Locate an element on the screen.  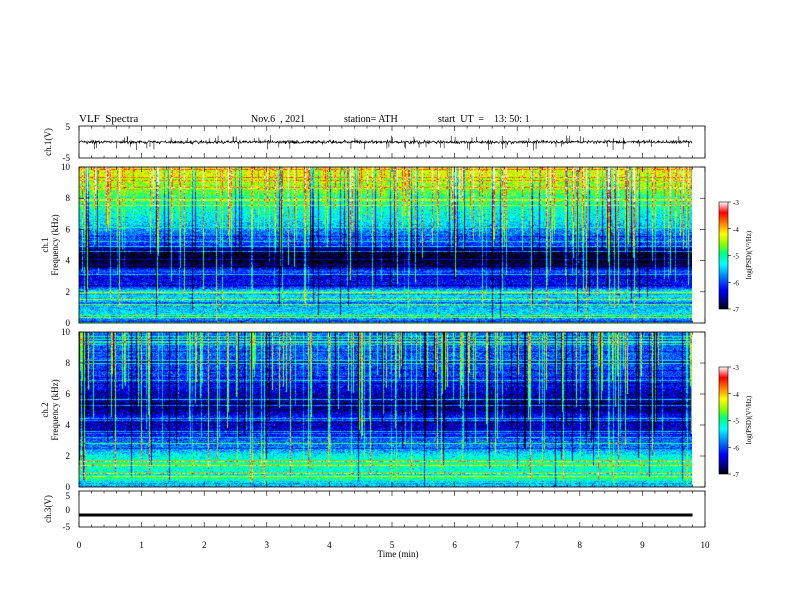
time-axis-tick-label: 0 is located at coordinates (79, 545).